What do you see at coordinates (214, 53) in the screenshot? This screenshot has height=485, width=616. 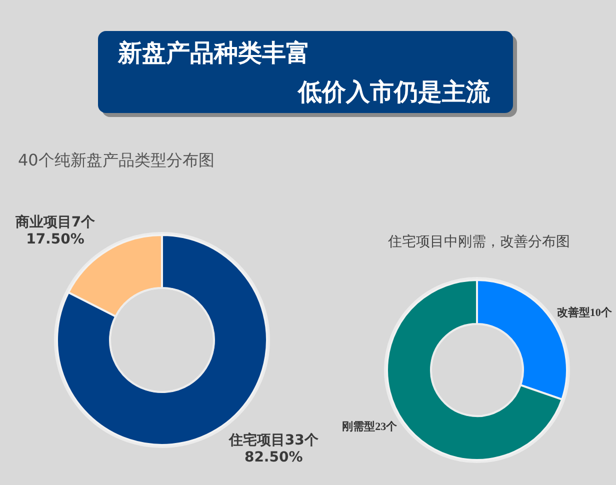 I see `title: 新盘产品种类丰富` at bounding box center [214, 53].